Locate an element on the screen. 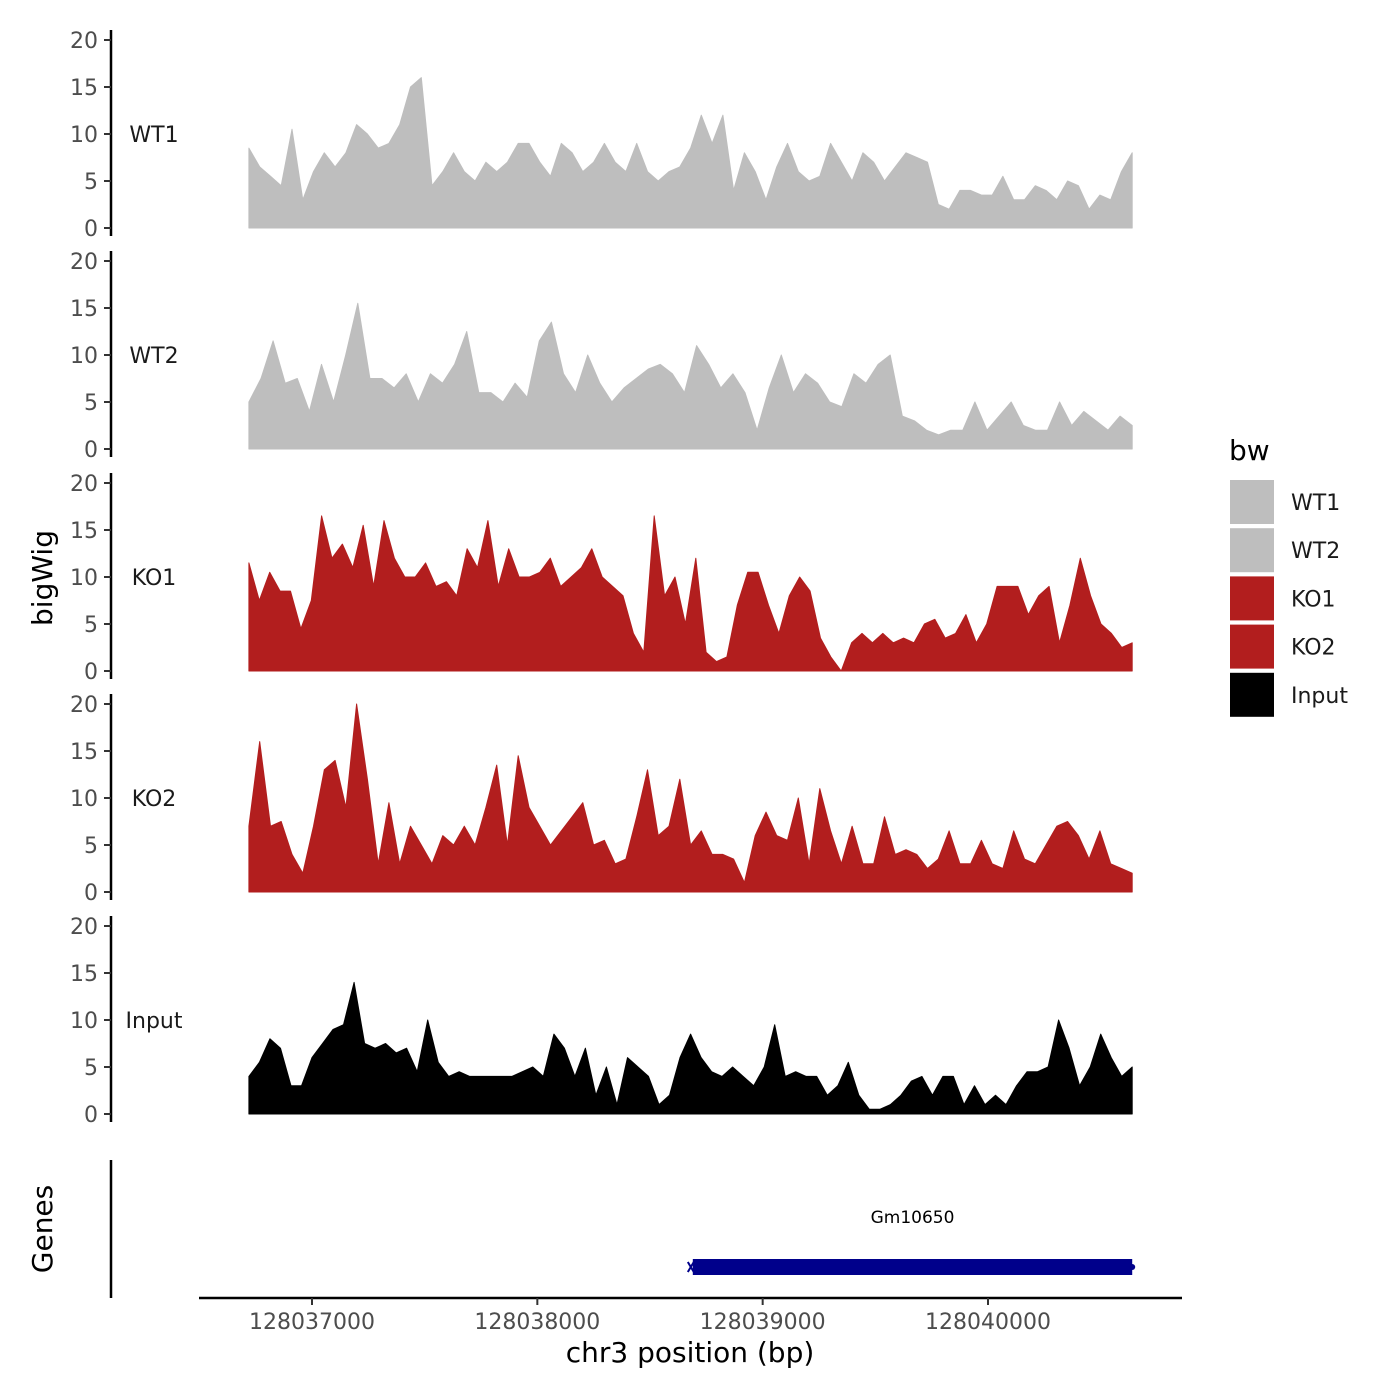 This screenshot has height=1400, width=1400. coverage-area-ko1 is located at coordinates (690, 593).